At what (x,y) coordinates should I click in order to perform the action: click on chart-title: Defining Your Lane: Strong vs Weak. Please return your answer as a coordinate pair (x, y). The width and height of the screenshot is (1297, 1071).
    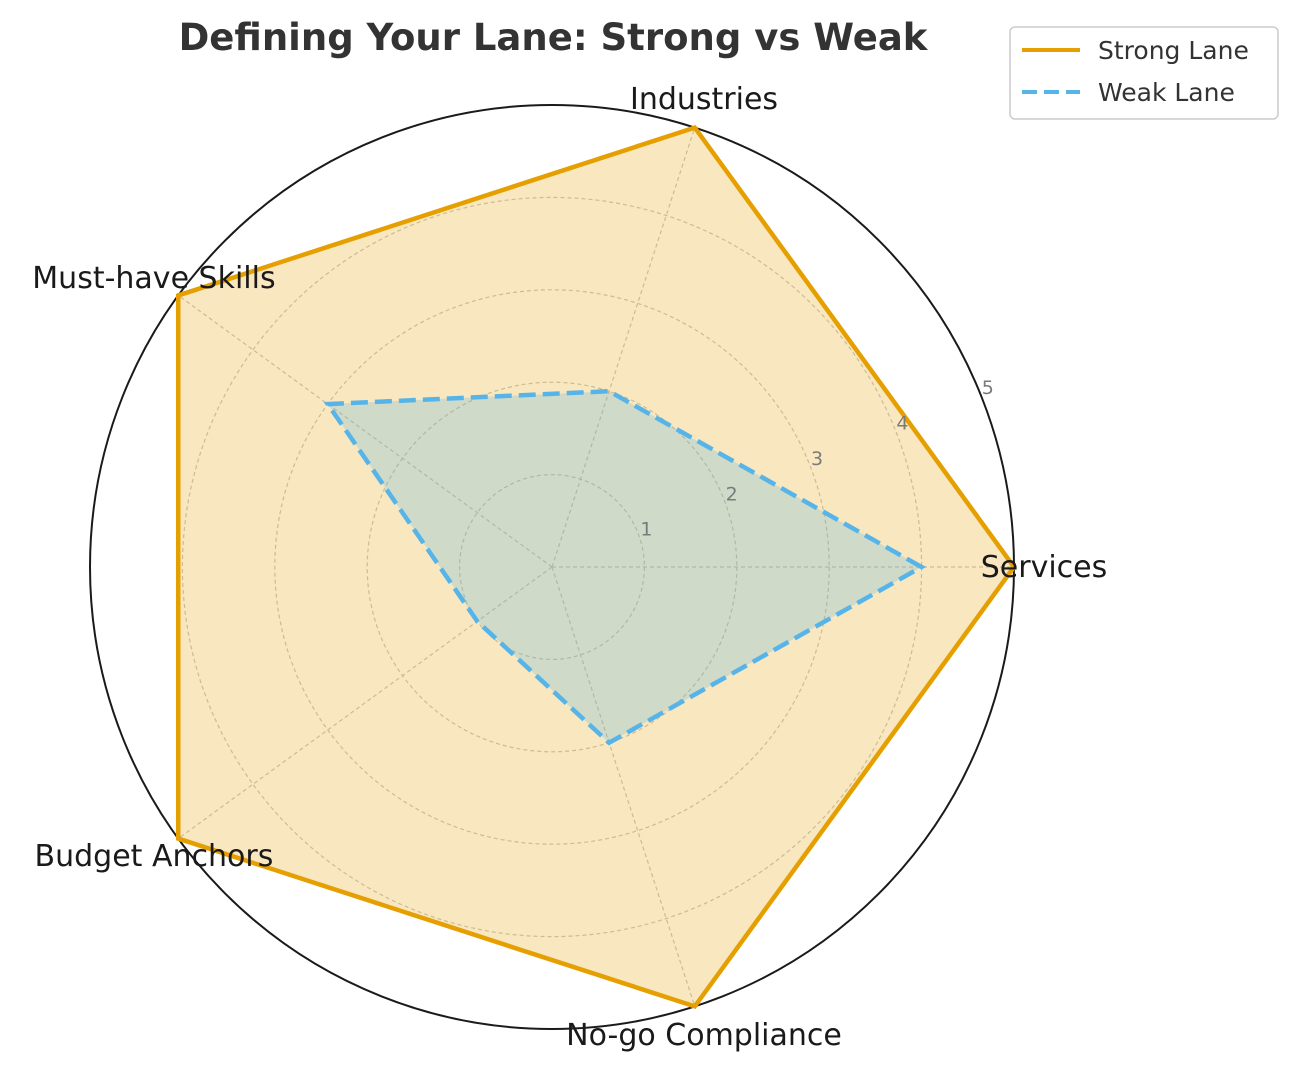
    Looking at the image, I should click on (554, 37).